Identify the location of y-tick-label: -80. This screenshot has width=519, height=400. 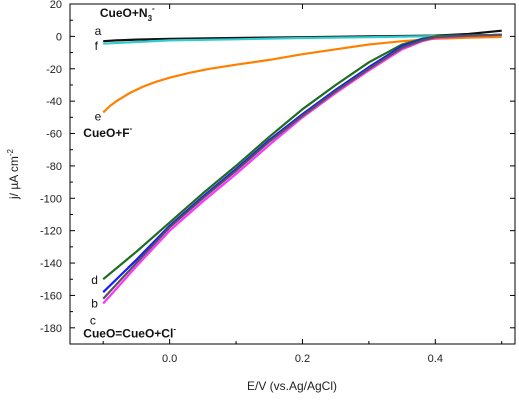
(54, 167).